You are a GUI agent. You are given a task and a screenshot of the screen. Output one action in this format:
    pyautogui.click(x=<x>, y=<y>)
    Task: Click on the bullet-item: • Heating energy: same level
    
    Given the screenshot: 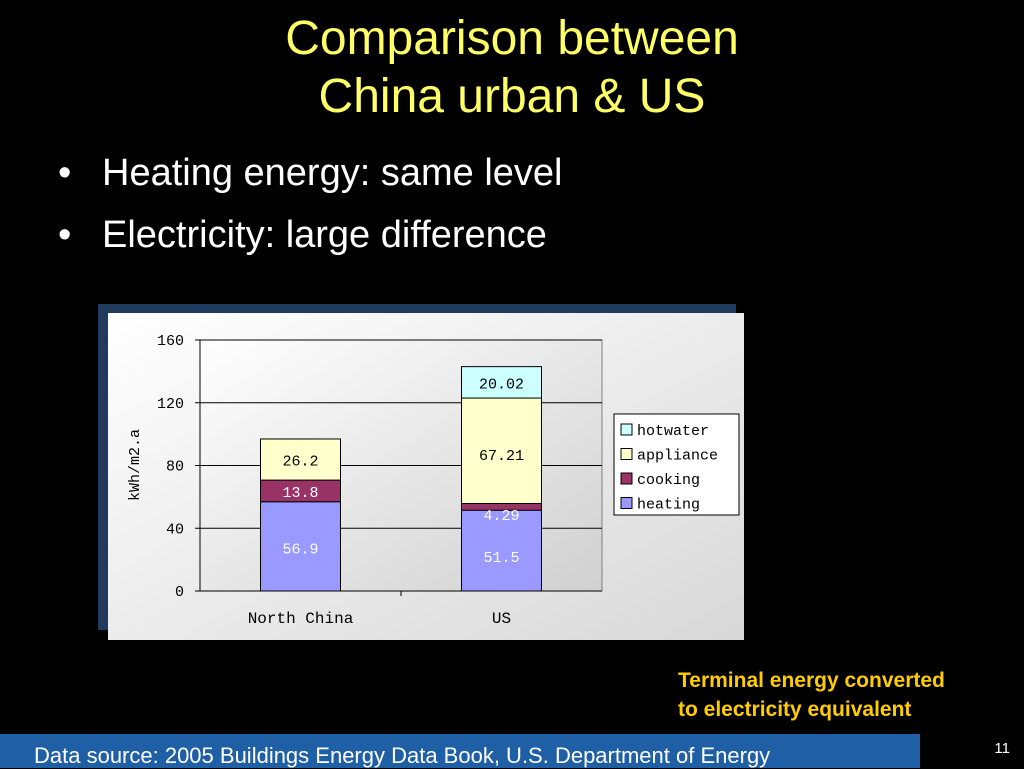 What is the action you would take?
    pyautogui.click(x=310, y=173)
    